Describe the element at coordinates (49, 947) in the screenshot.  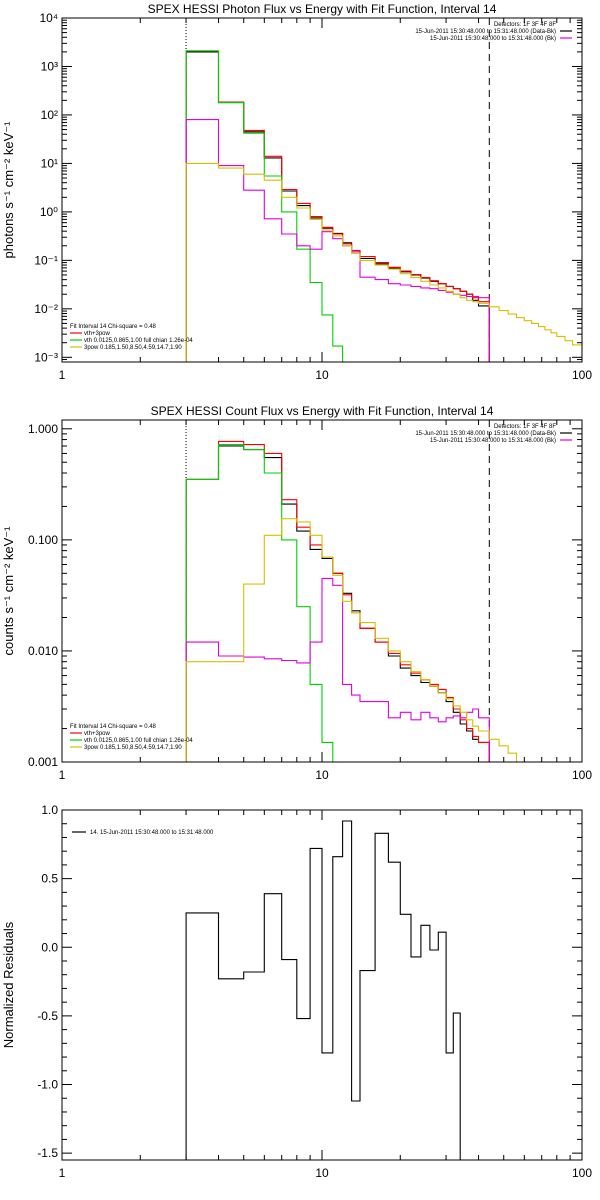
I see `y-tick-label: 0.0` at that location.